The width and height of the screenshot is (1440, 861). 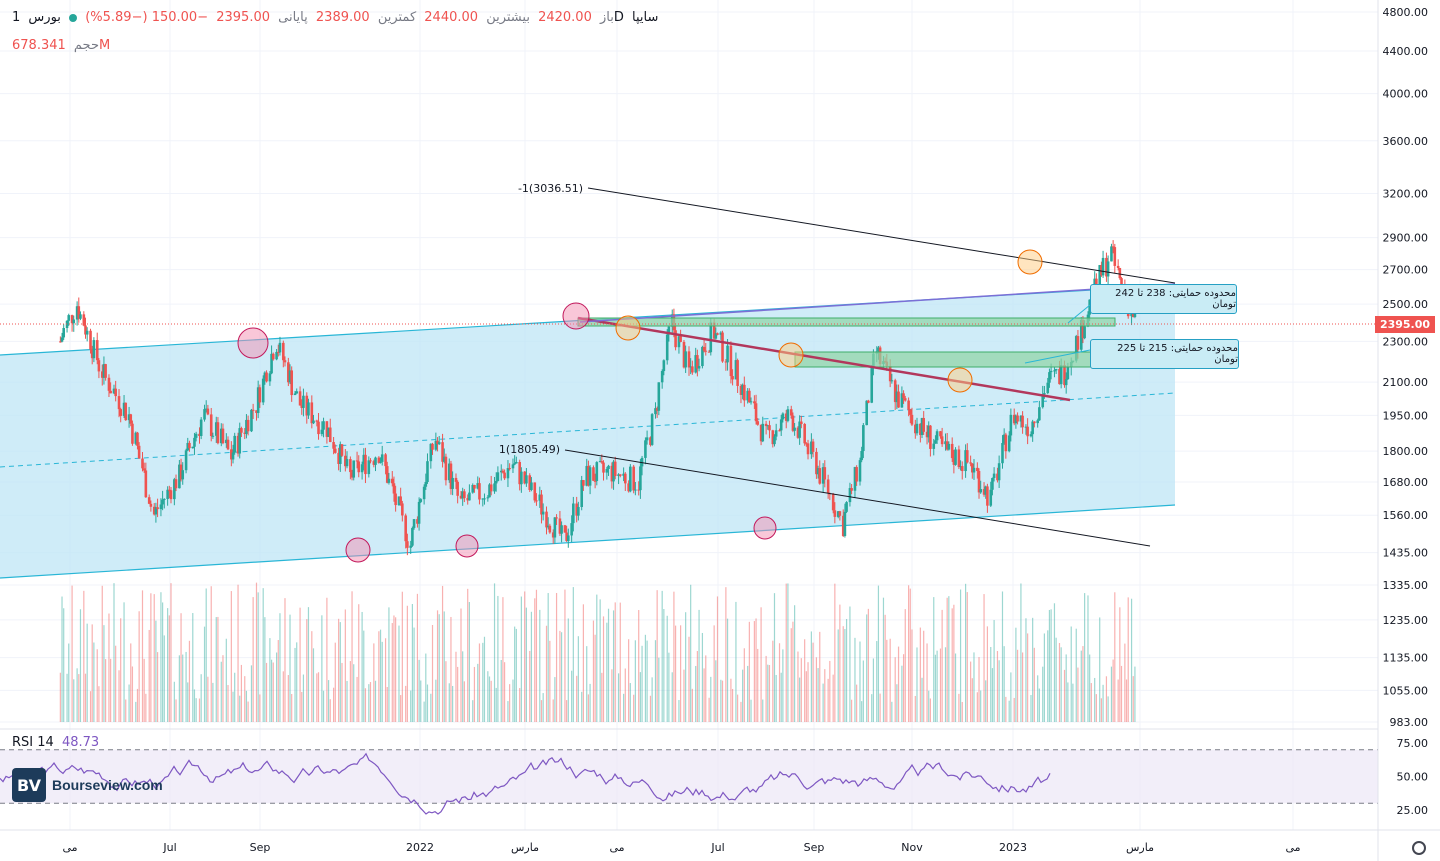 What do you see at coordinates (397, 17) in the screenshot?
I see `low-label: کمترین` at bounding box center [397, 17].